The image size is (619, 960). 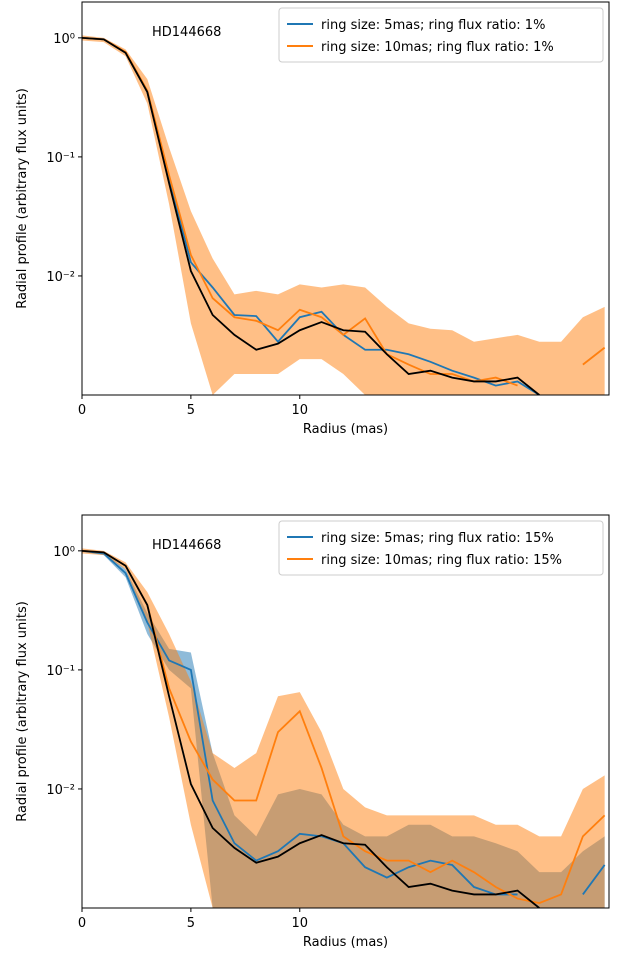 I want to click on legend-label: ring size: 5mas; ring flux ratio: 15%, so click(x=437, y=538).